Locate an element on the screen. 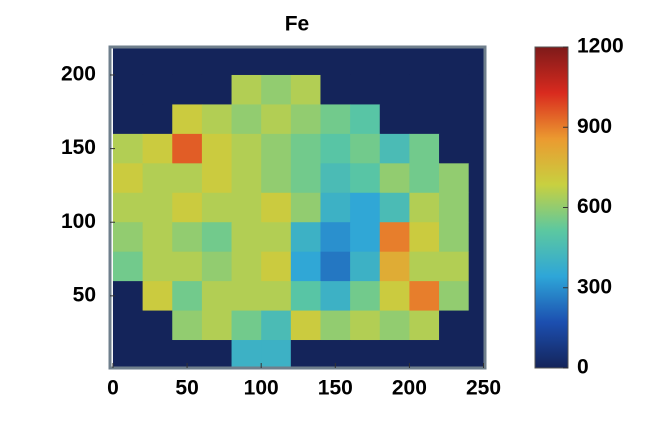 The width and height of the screenshot is (656, 446). colorbar-tick-label: 900 is located at coordinates (594, 126).